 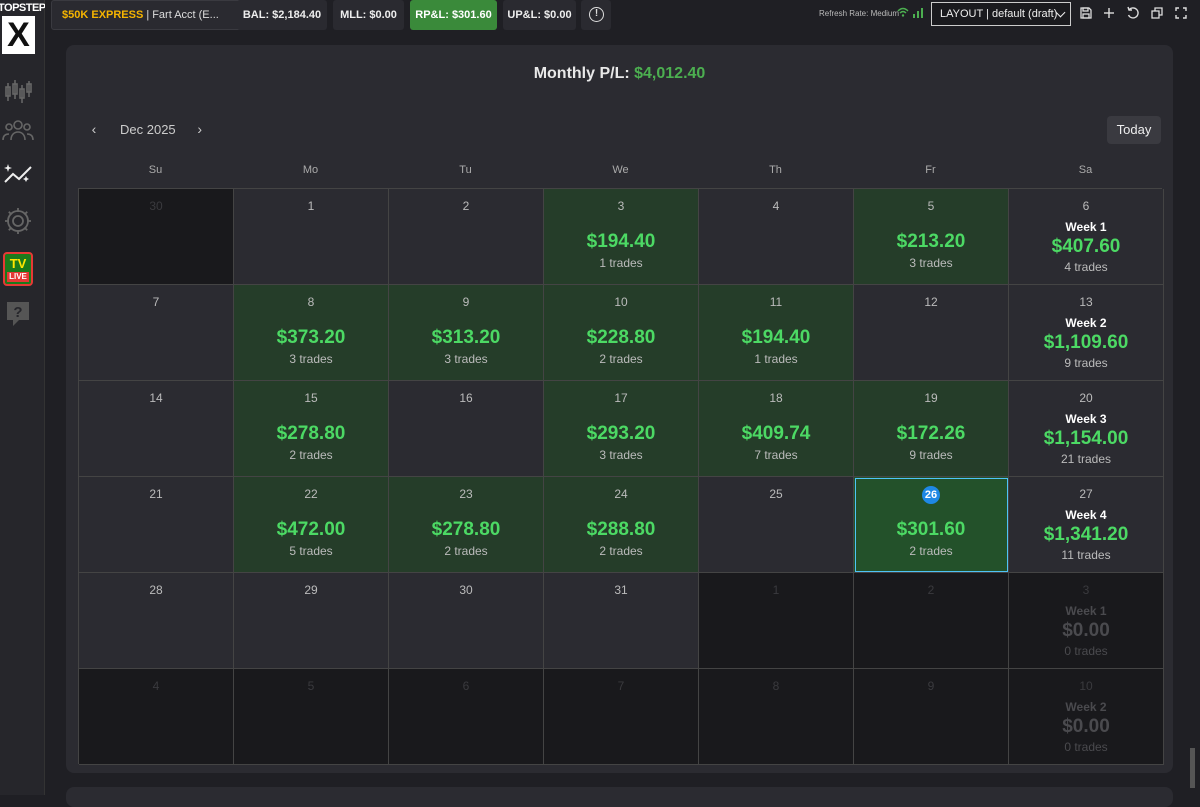 I want to click on monthly-pl: Monthly P/L: $4,012.40, so click(x=619, y=74).